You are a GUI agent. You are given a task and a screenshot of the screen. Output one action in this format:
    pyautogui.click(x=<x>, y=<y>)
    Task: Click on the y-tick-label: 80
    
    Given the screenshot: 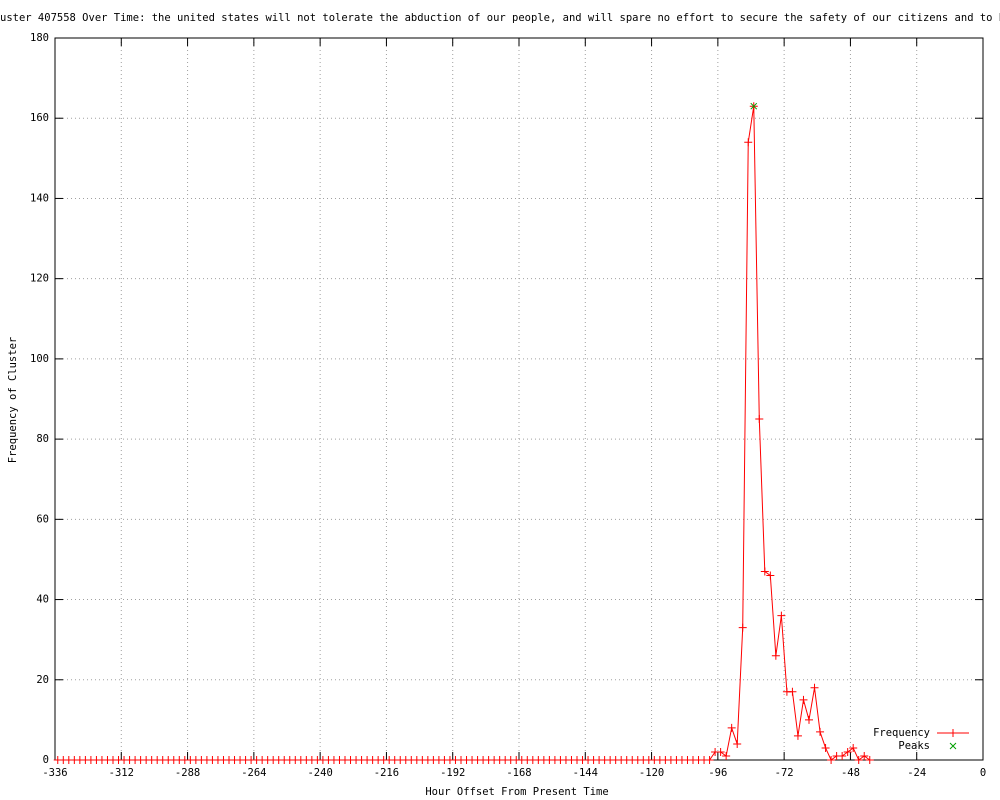 What is the action you would take?
    pyautogui.click(x=42, y=439)
    